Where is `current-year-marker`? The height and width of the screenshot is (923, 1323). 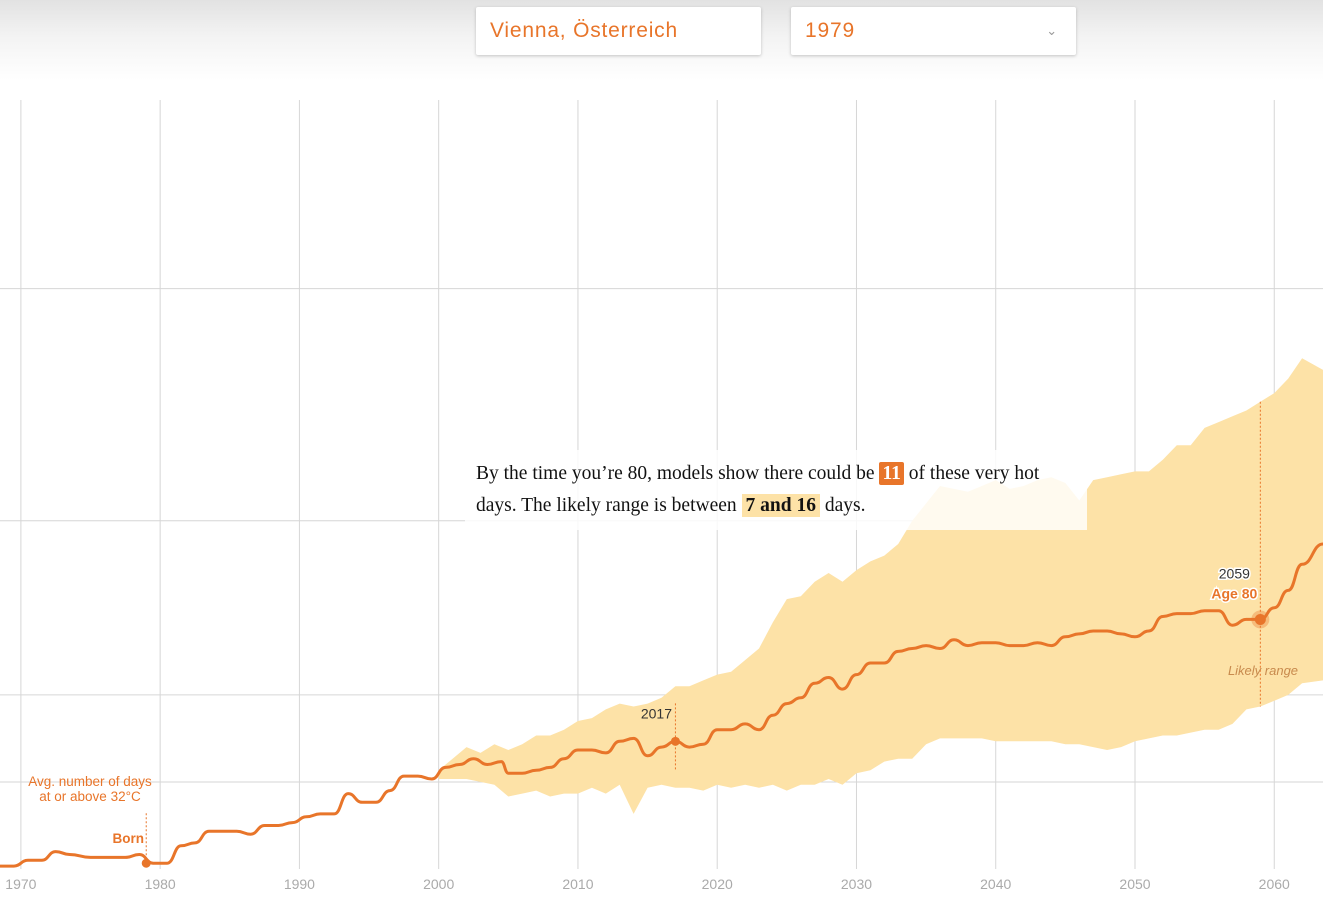
current-year-marker is located at coordinates (675, 741).